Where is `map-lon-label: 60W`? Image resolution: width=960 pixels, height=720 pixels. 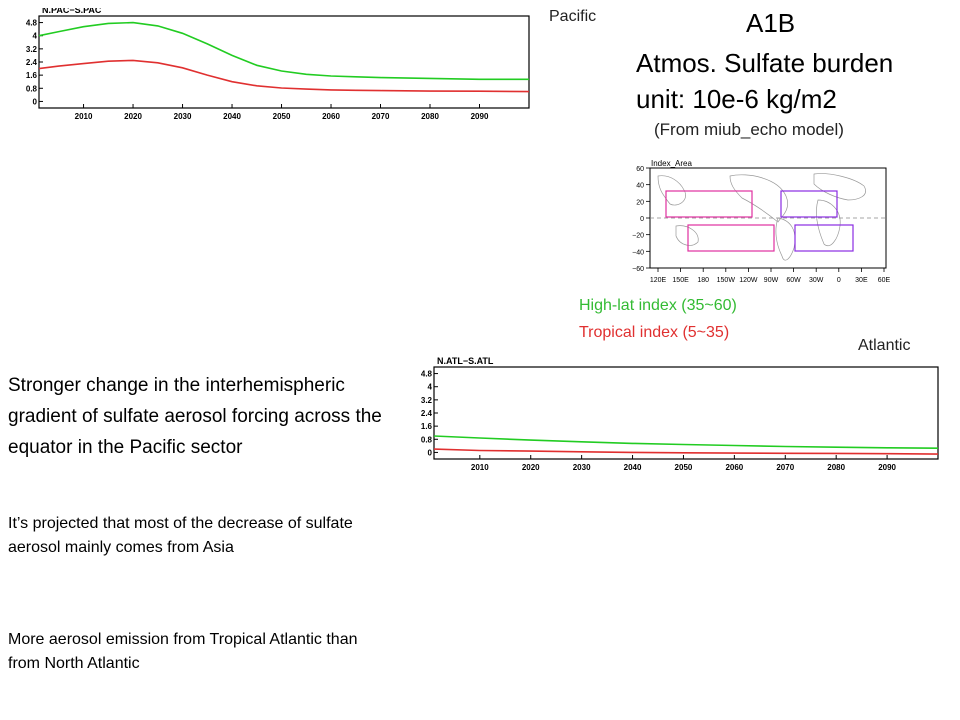 map-lon-label: 60W is located at coordinates (793, 280).